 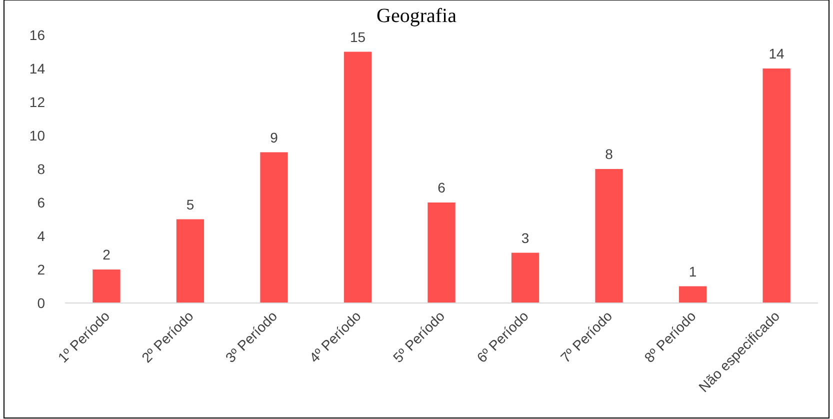 I want to click on y-tick-label: 12, so click(x=37, y=102).